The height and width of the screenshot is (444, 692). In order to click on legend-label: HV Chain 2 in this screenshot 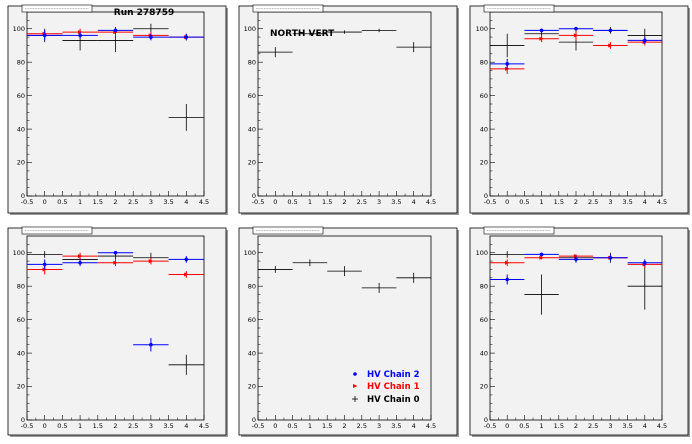, I will do `click(393, 375)`.